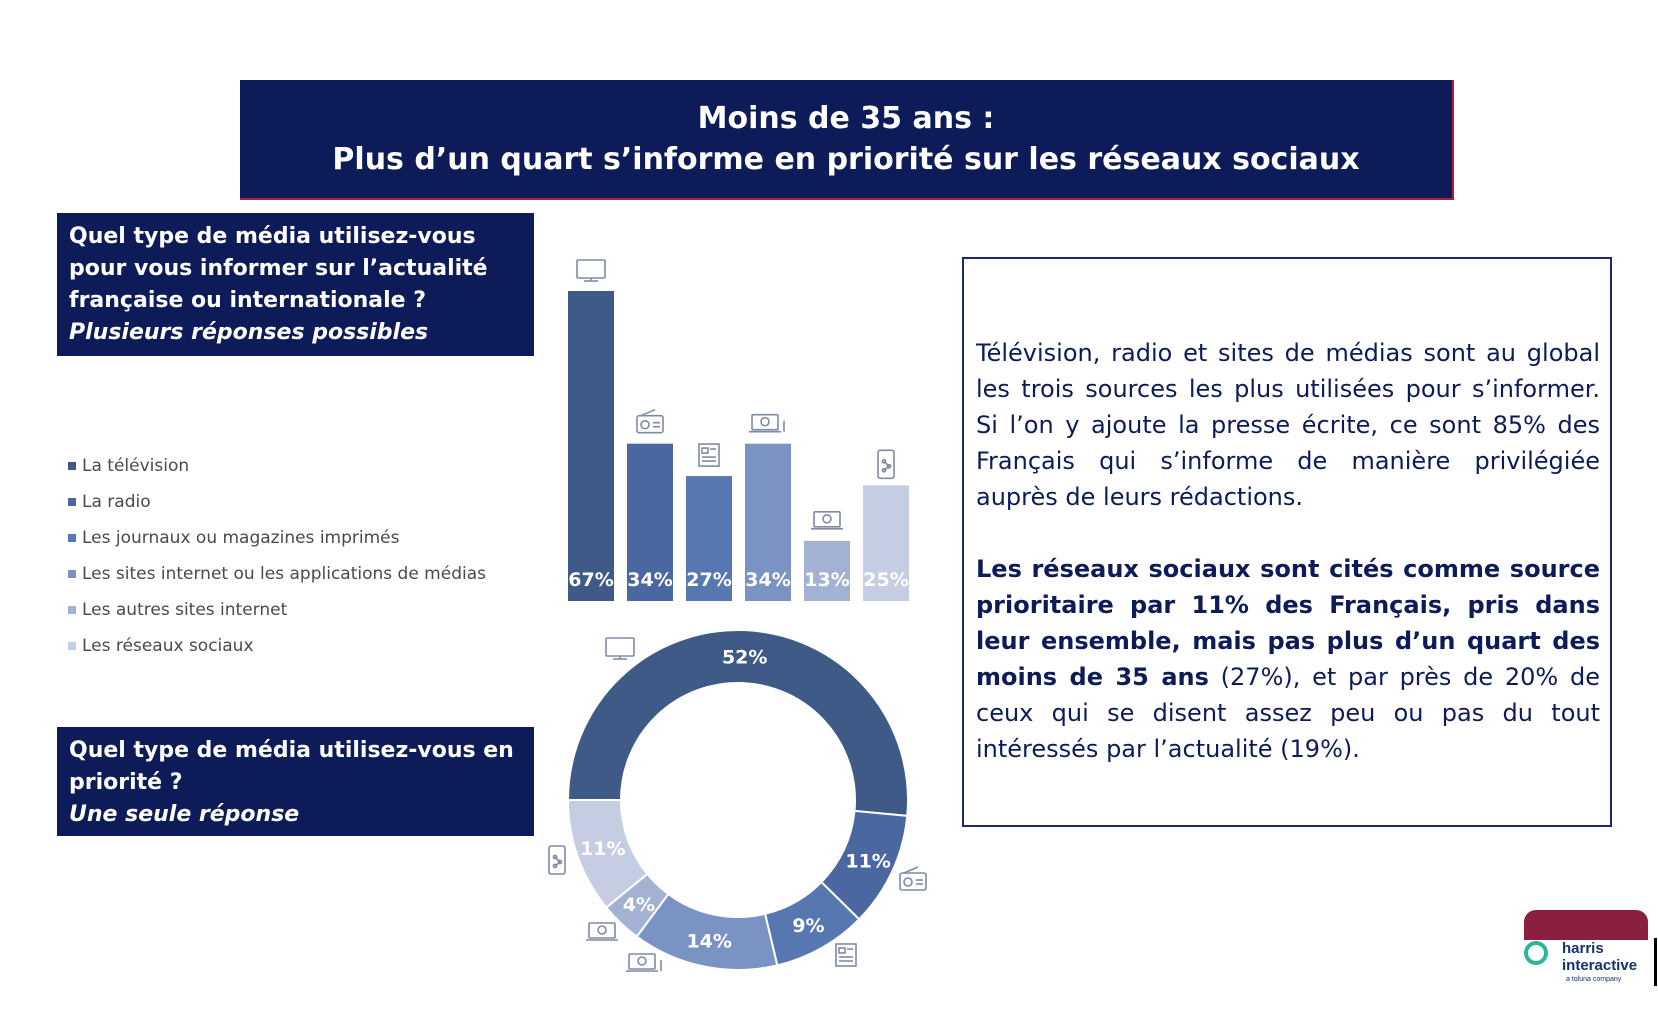  What do you see at coordinates (184, 814) in the screenshot?
I see `question-2-note: Une seule réponse` at bounding box center [184, 814].